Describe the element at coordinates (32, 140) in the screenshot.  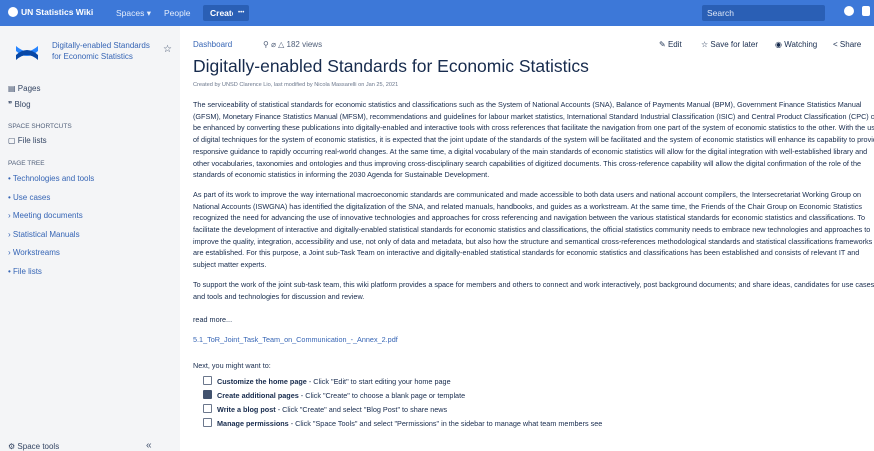
I see `shortcut-text: File lists` at that location.